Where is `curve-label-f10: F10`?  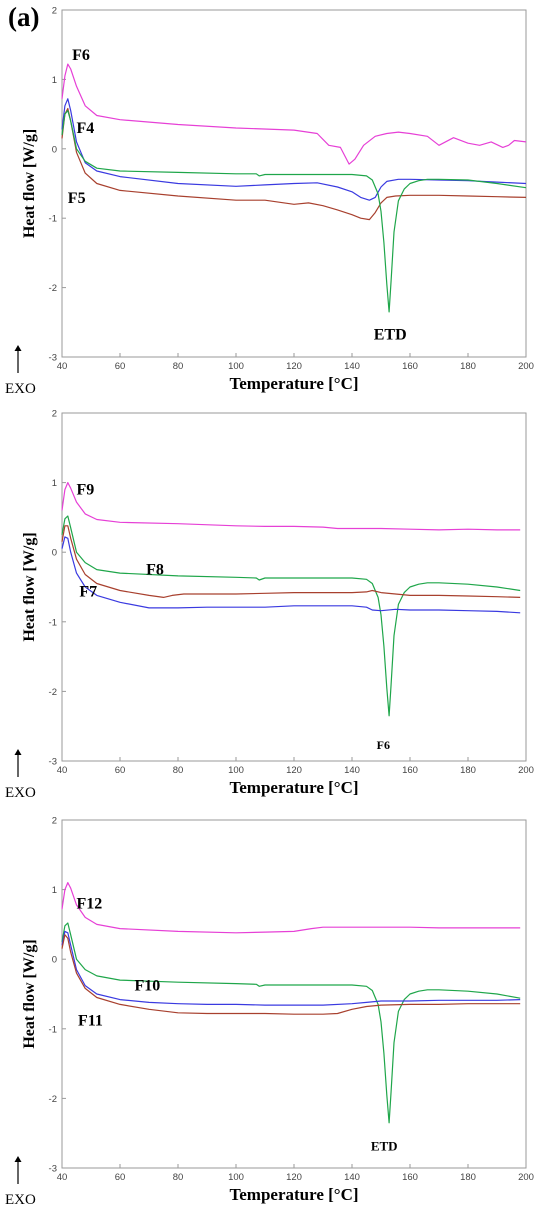 curve-label-f10: F10 is located at coordinates (148, 986).